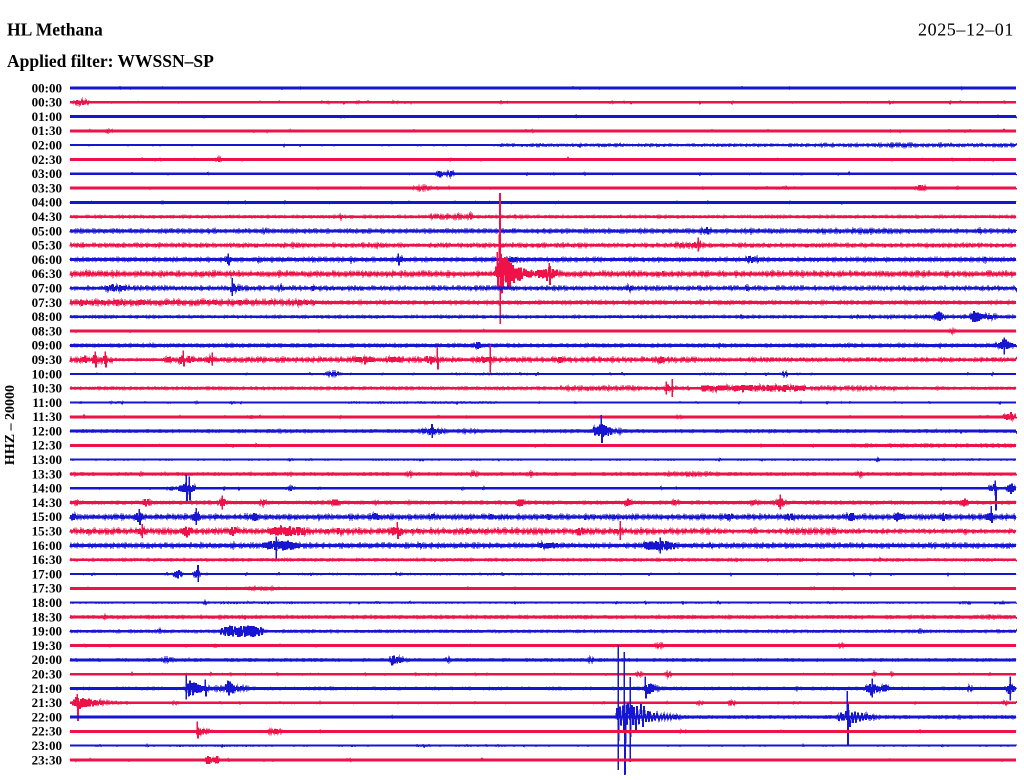 The width and height of the screenshot is (1024, 780). I want to click on svg-text: 15:30, so click(47, 531).